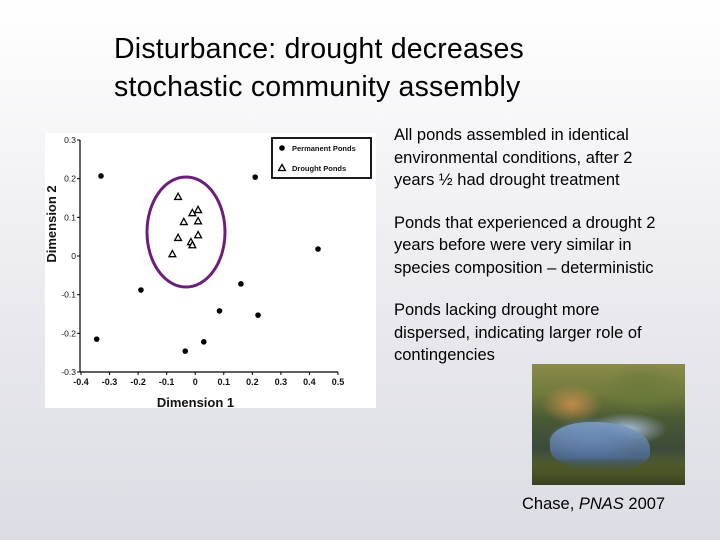  Describe the element at coordinates (252, 382) in the screenshot. I see `x-tick-label: 0.2` at that location.